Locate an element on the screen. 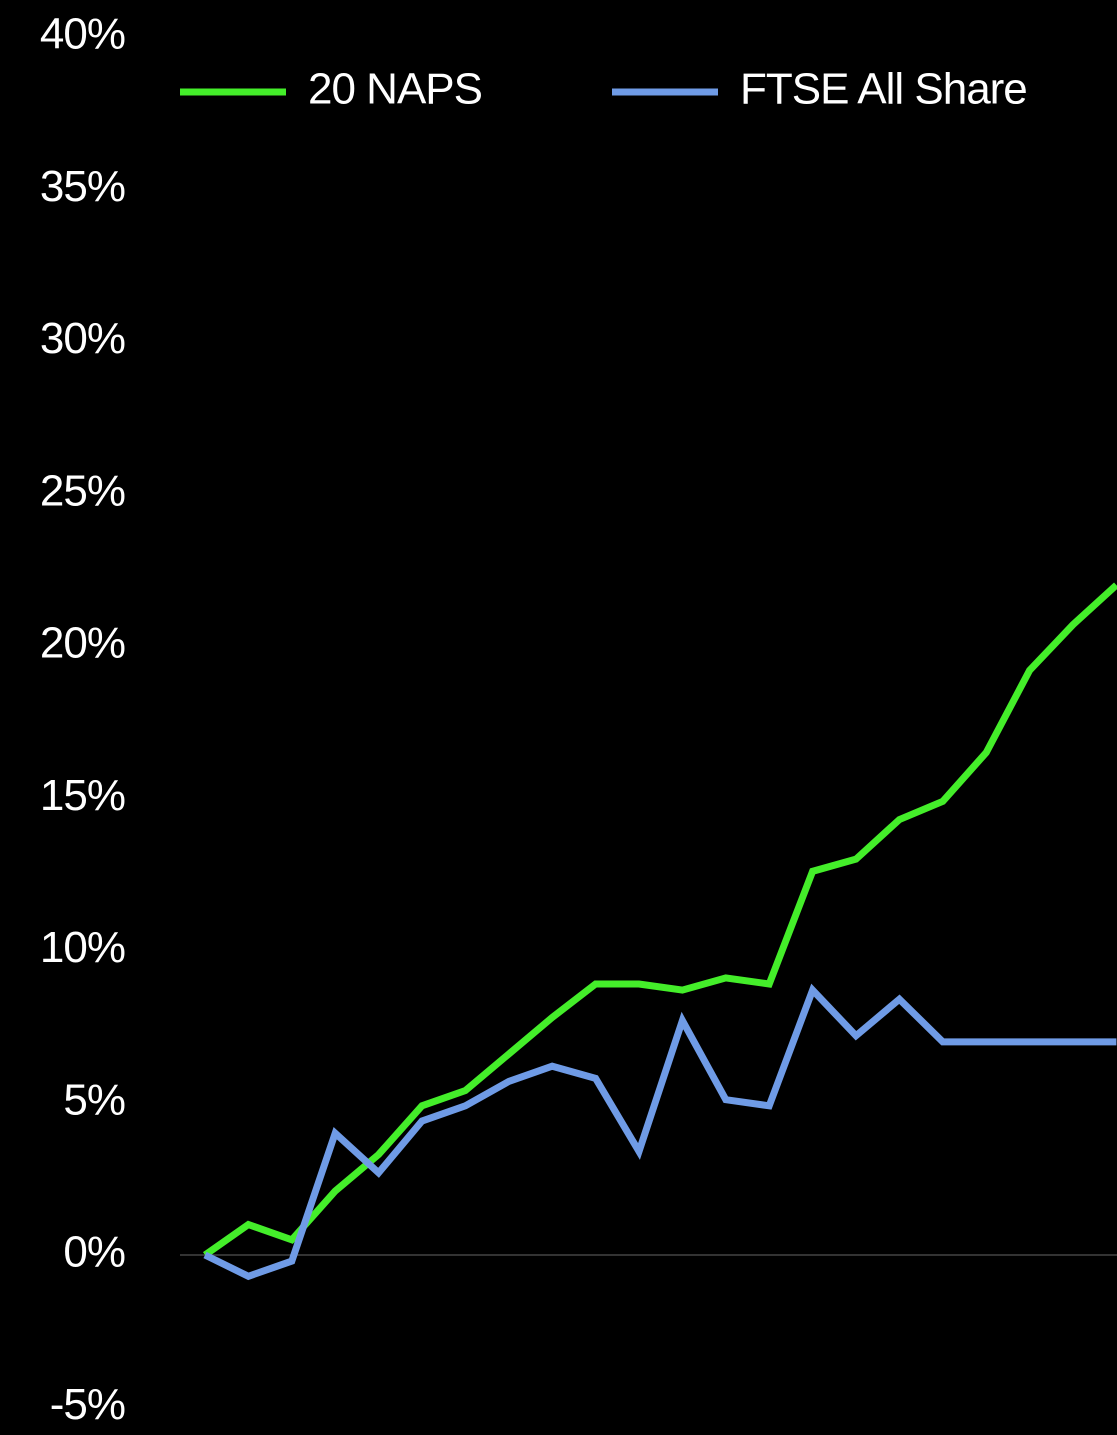 The image size is (1117, 1435). y-tick-label: 25% is located at coordinates (82, 490).